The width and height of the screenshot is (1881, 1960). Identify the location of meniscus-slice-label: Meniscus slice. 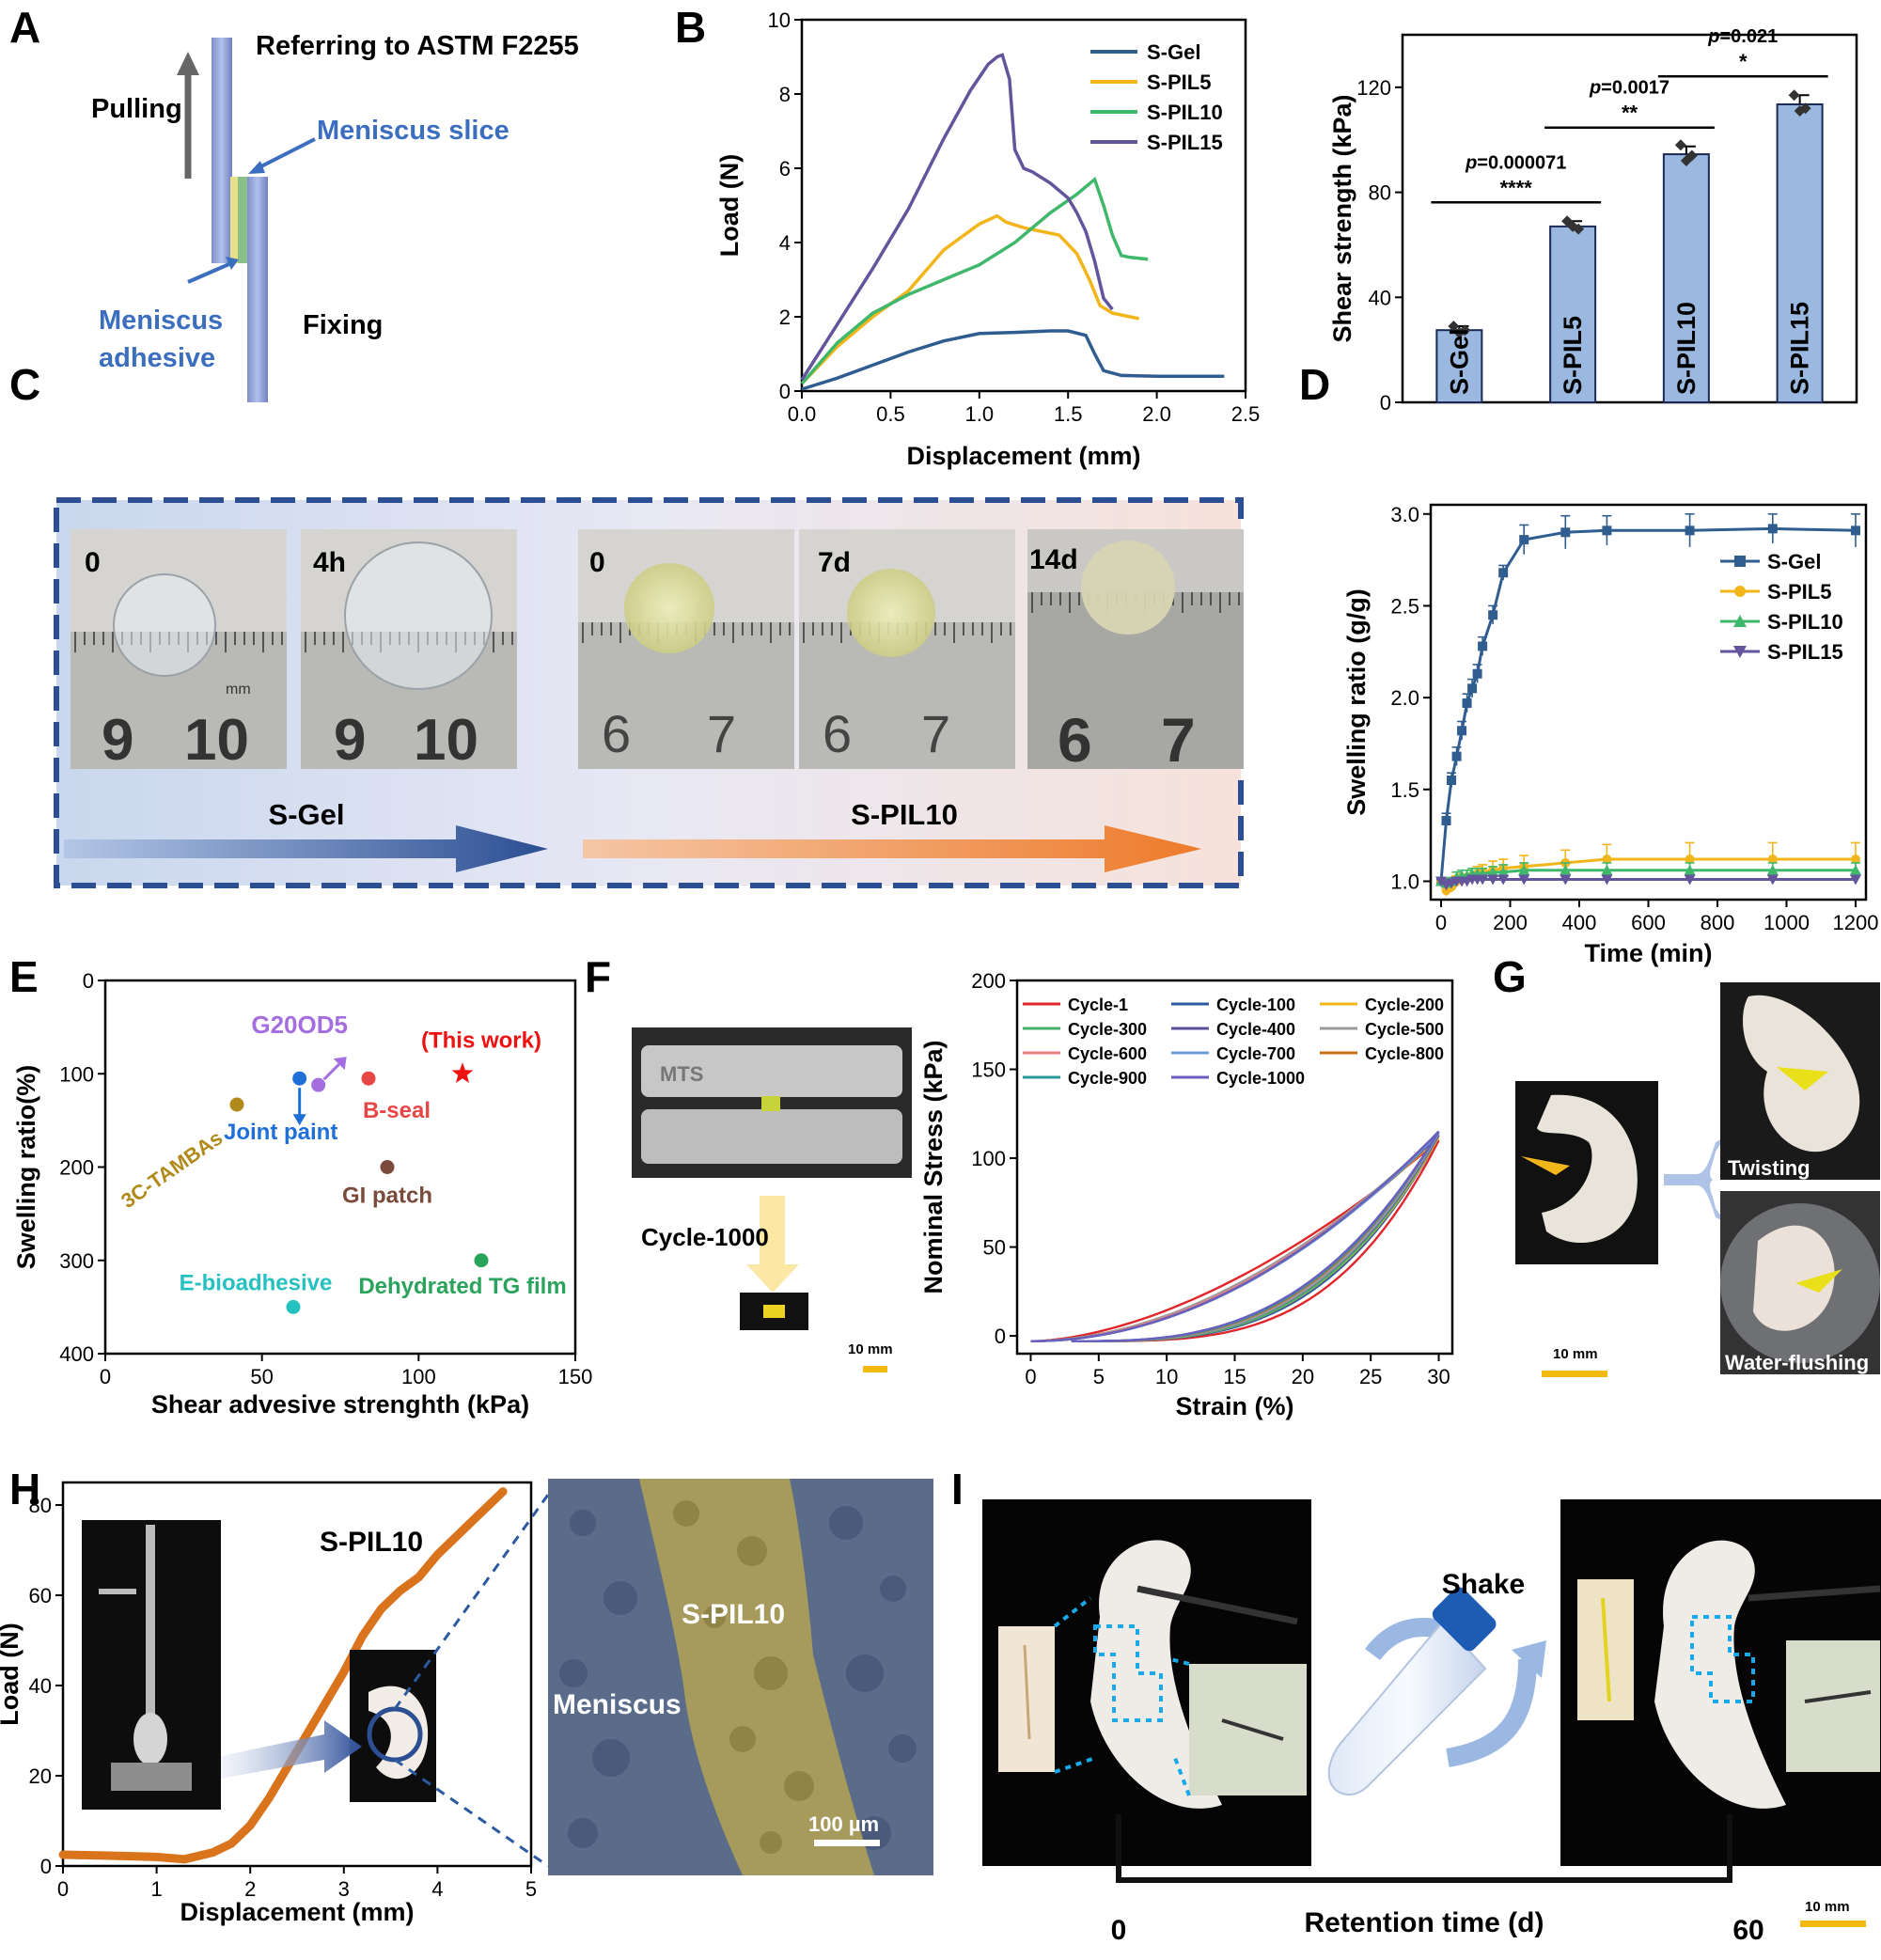
(413, 131).